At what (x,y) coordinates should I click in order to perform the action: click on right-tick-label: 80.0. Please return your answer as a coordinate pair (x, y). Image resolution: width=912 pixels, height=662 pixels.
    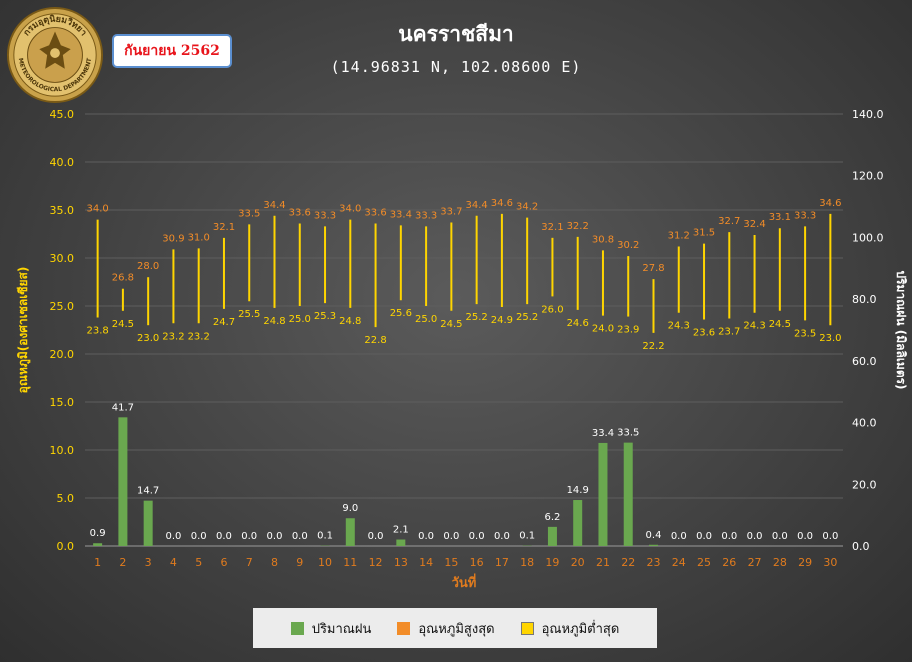
    Looking at the image, I should click on (864, 299).